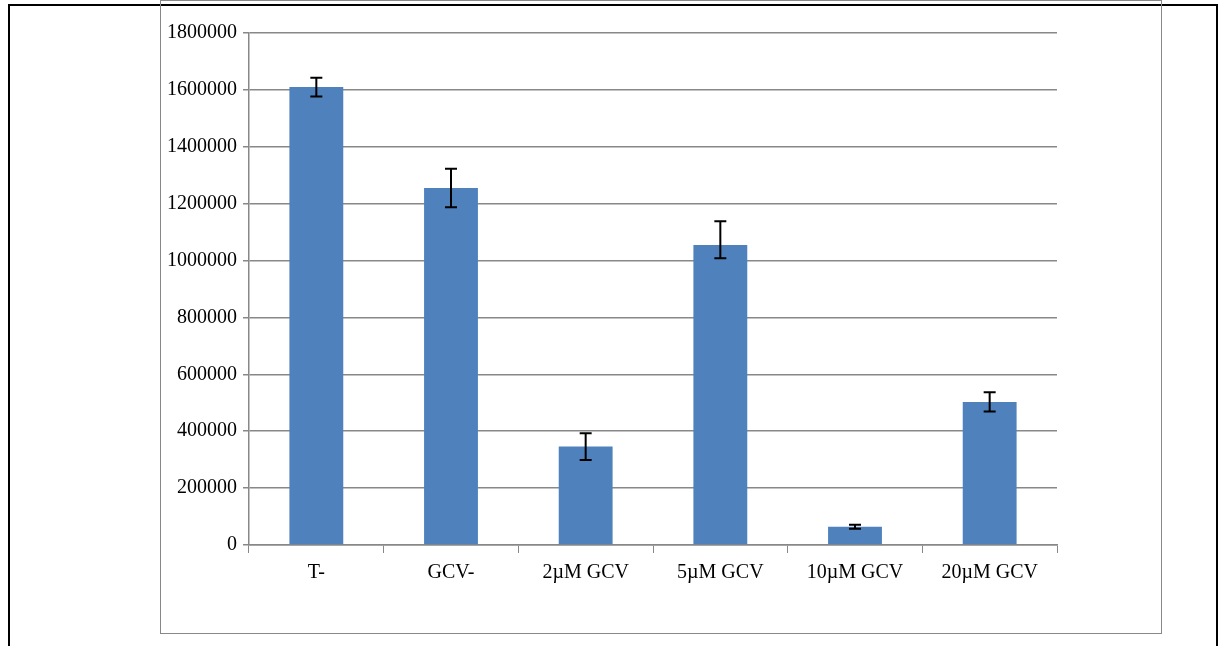  Describe the element at coordinates (586, 572) in the screenshot. I see `x-tick-label: 2µM GCV` at that location.